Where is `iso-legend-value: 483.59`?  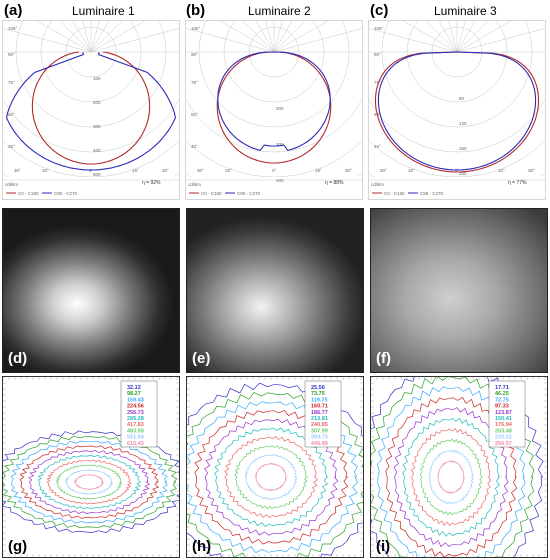
iso-legend-value: 483.59 is located at coordinates (135, 431).